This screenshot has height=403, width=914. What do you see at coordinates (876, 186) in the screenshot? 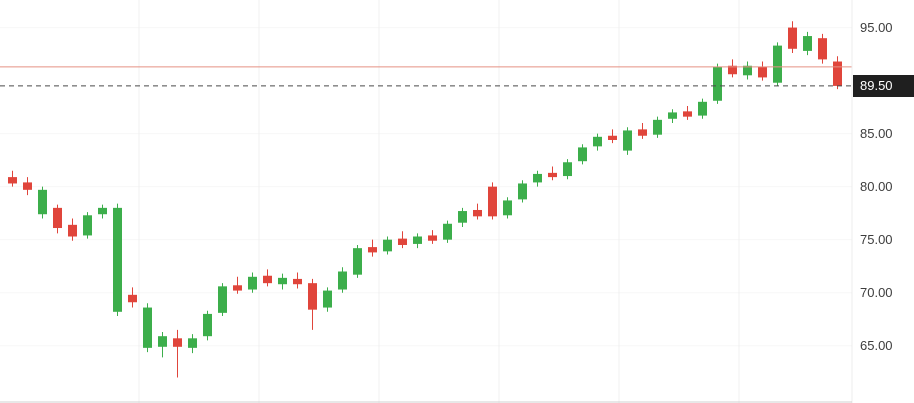
I see `price-axis-label: 80.00` at bounding box center [876, 186].